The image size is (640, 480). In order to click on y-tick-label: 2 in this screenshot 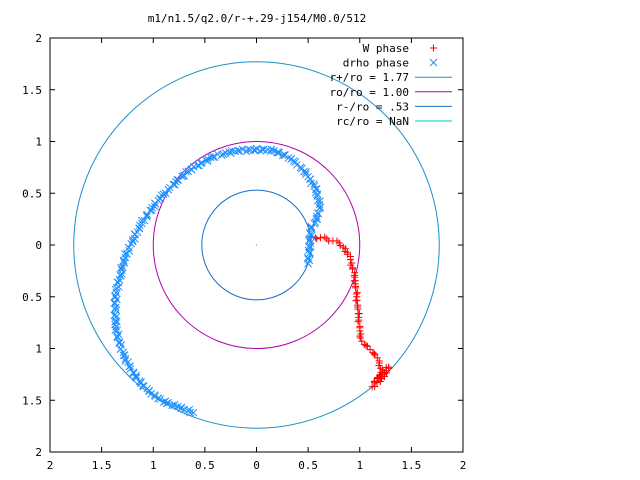, I will do `click(38, 452)`.